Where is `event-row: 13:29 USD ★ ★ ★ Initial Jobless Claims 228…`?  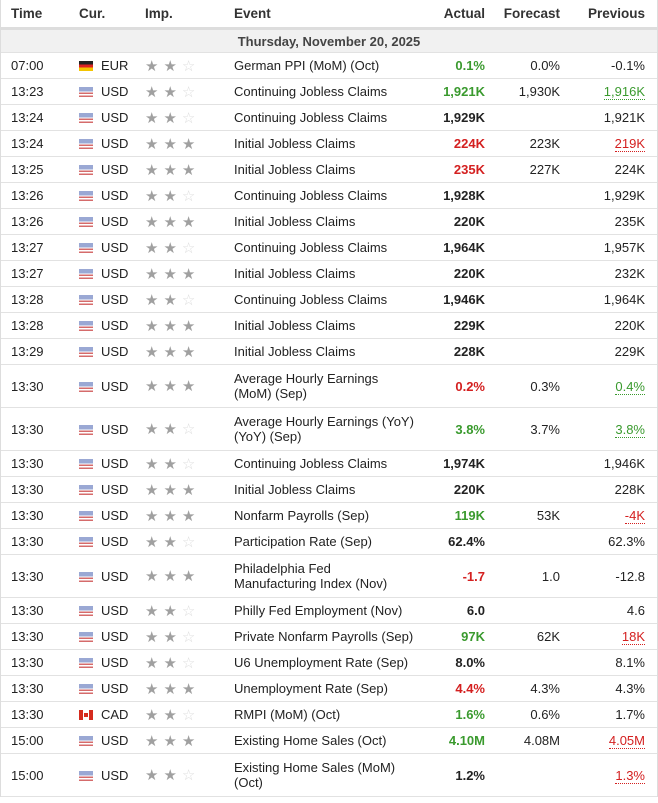
event-row: 13:29 USD ★ ★ ★ Initial Jobless Claims 228… is located at coordinates (329, 351).